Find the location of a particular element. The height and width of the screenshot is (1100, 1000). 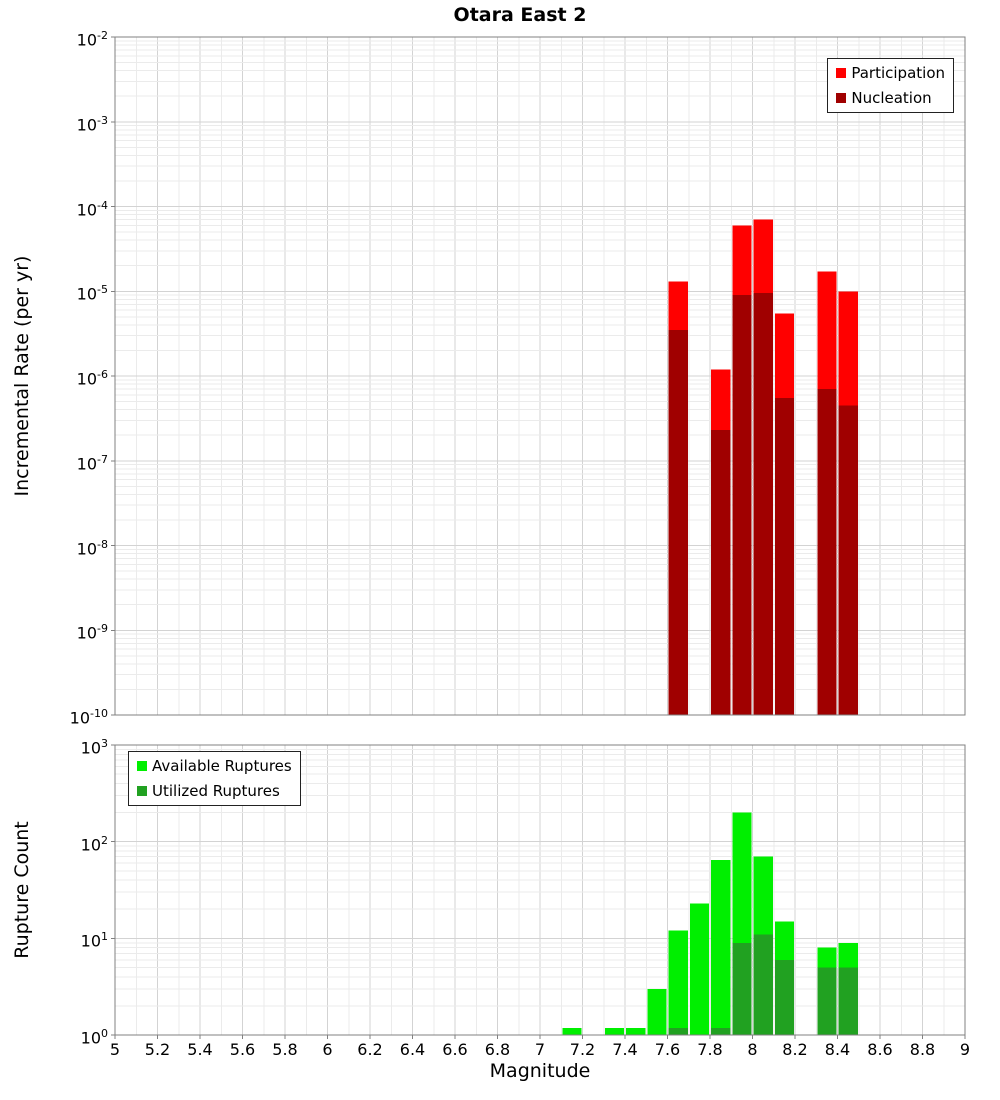

legend-label-nucleation: Nucleation is located at coordinates (891, 98).